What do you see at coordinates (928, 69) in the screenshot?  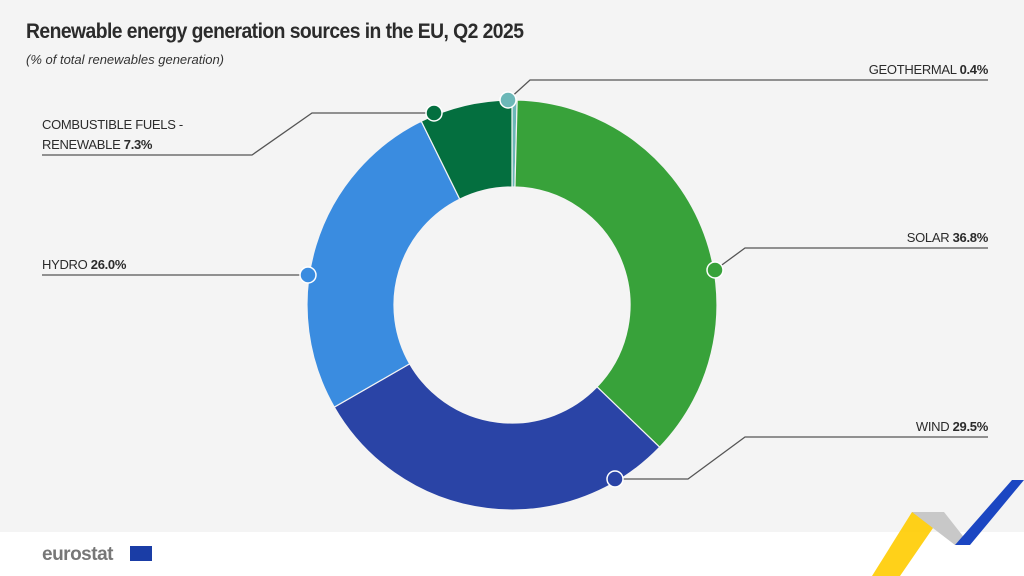 I see `label-geothermal: GEOTHERMAL 0.4%` at bounding box center [928, 69].